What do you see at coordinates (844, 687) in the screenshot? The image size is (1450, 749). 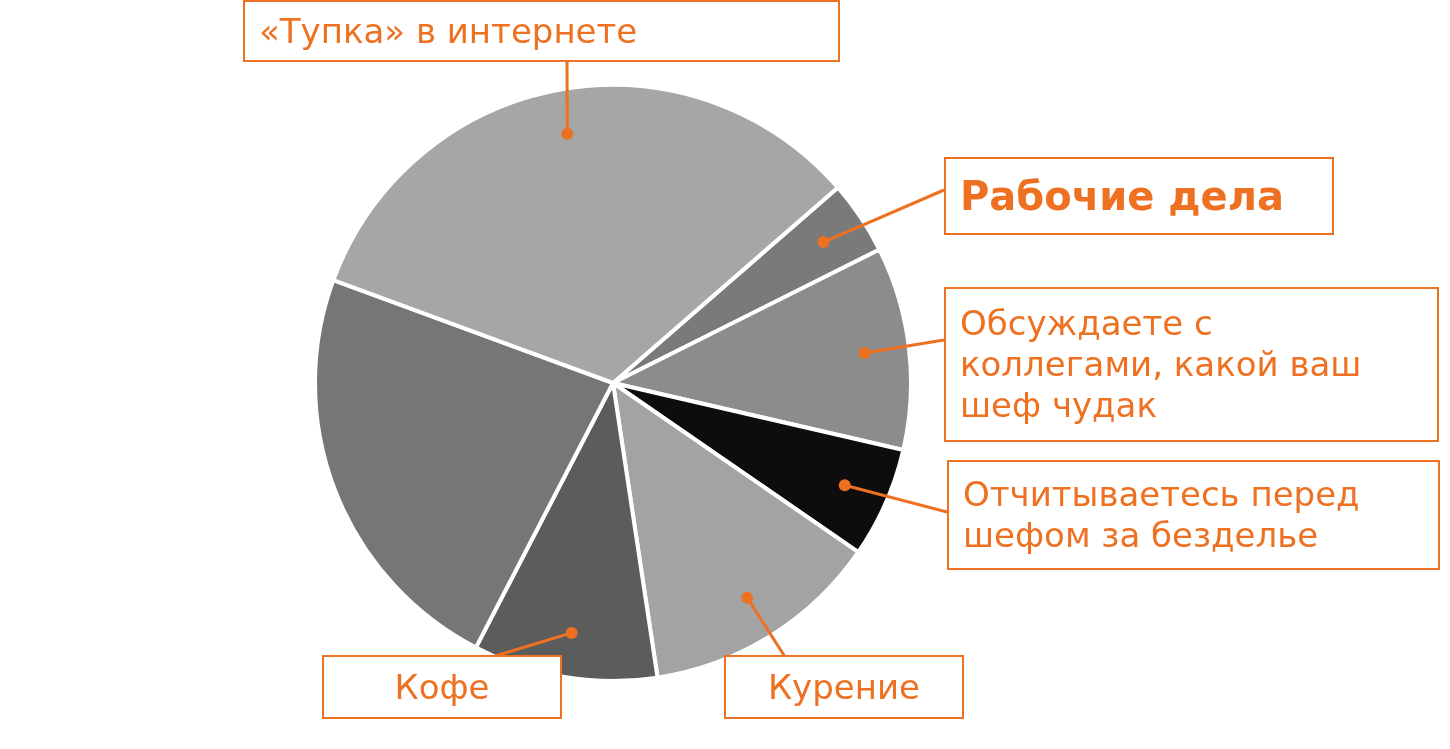 I see `slice-label: Курение` at bounding box center [844, 687].